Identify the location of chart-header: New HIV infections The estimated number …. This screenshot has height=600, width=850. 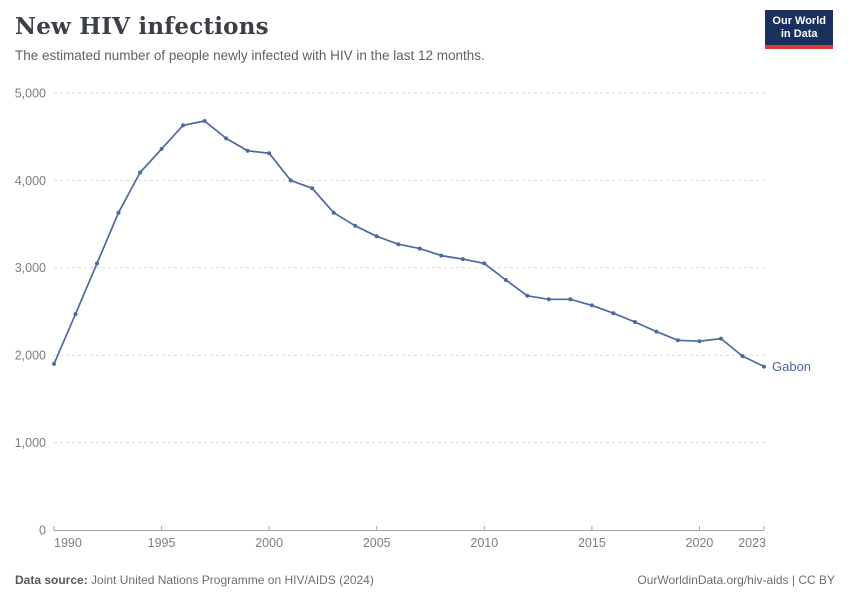
(425, 36).